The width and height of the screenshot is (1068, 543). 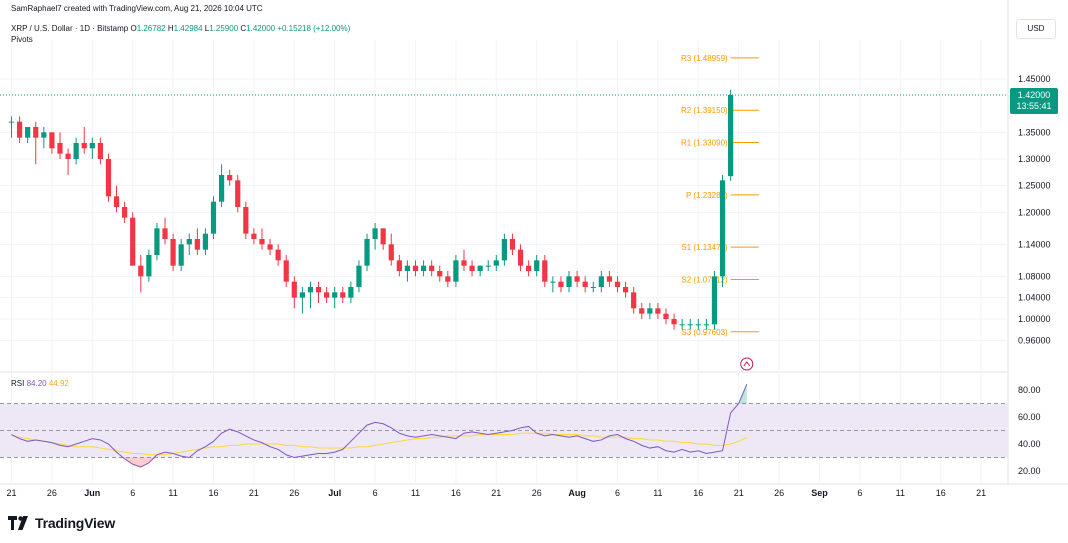 I want to click on price-tick-label: 1.35000, so click(x=1034, y=132).